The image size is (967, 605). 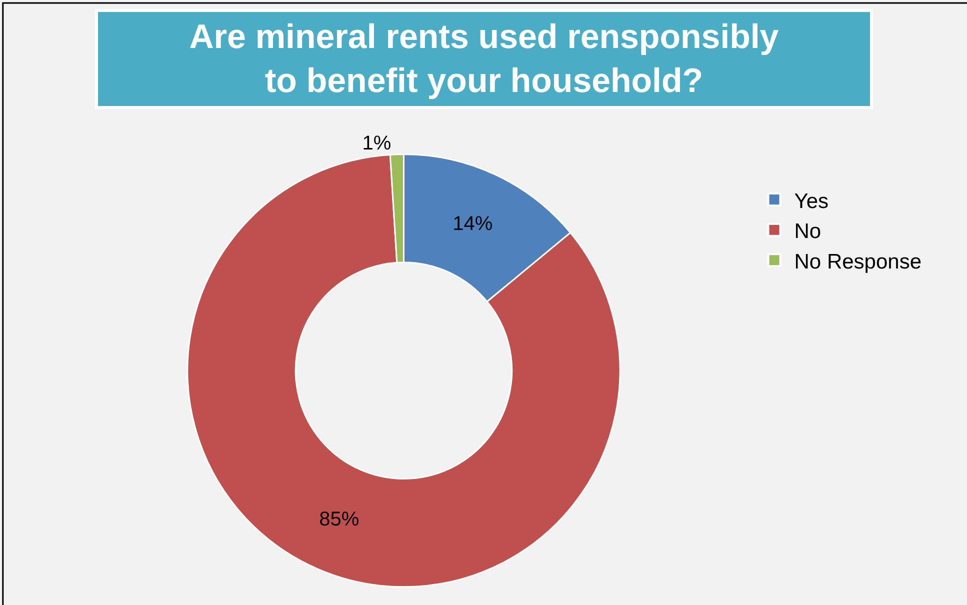 What do you see at coordinates (808, 232) in the screenshot?
I see `legend-label: No` at bounding box center [808, 232].